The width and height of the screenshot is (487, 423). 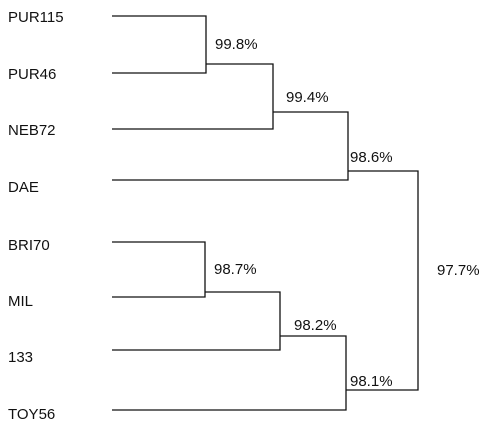 What do you see at coordinates (29, 245) in the screenshot?
I see `leaf-label-bri70: BRI70` at bounding box center [29, 245].